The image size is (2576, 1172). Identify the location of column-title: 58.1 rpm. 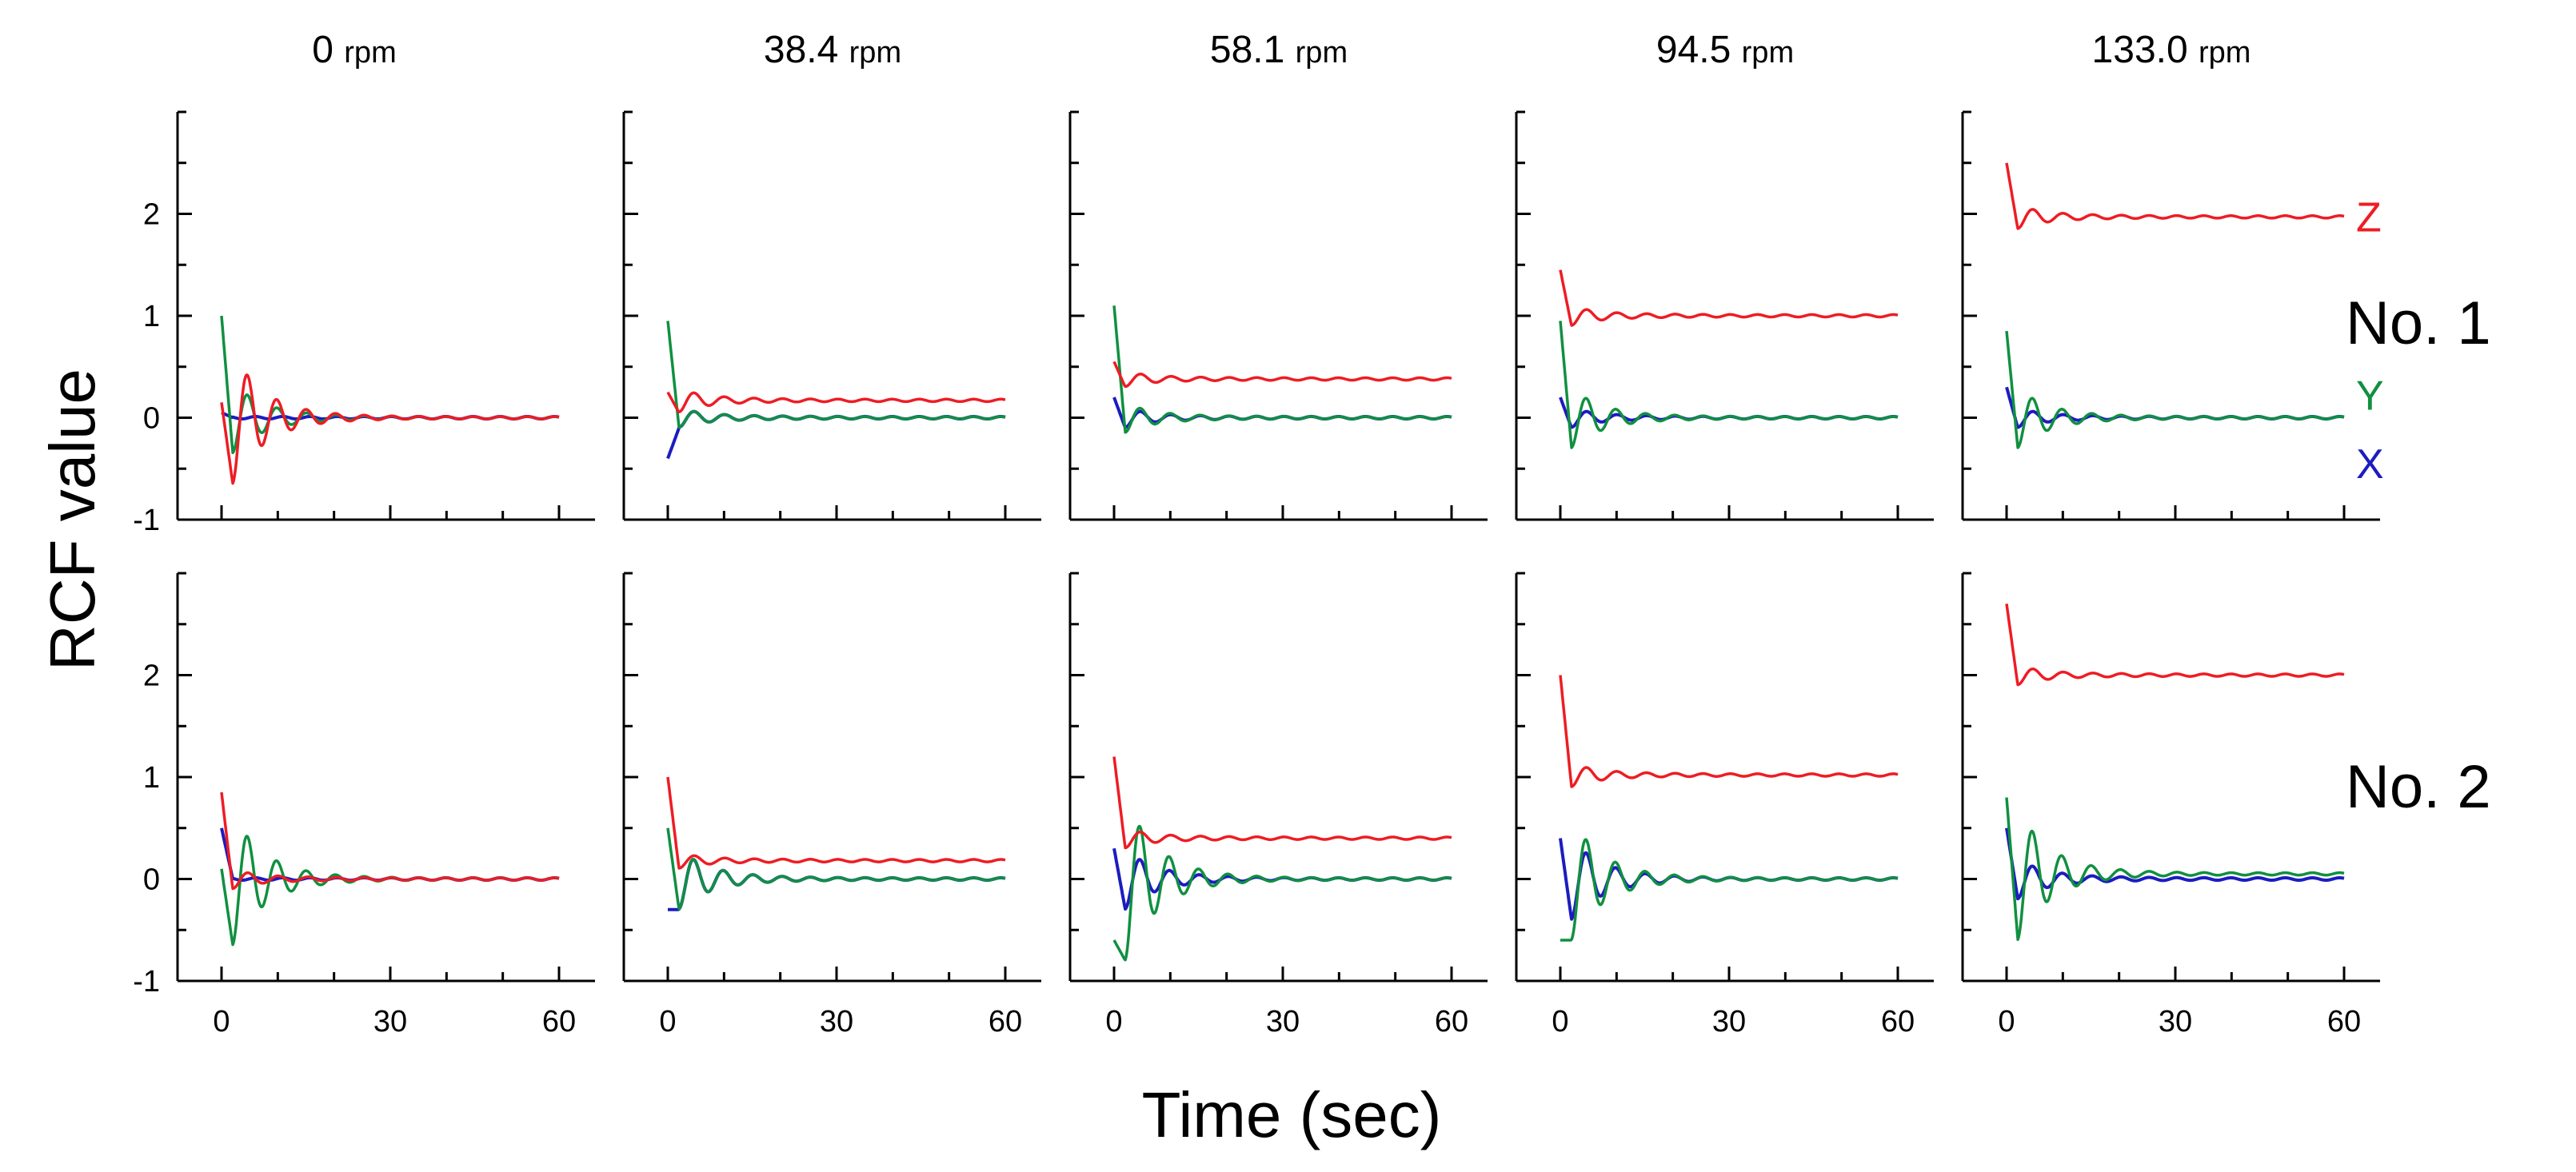
(1279, 50).